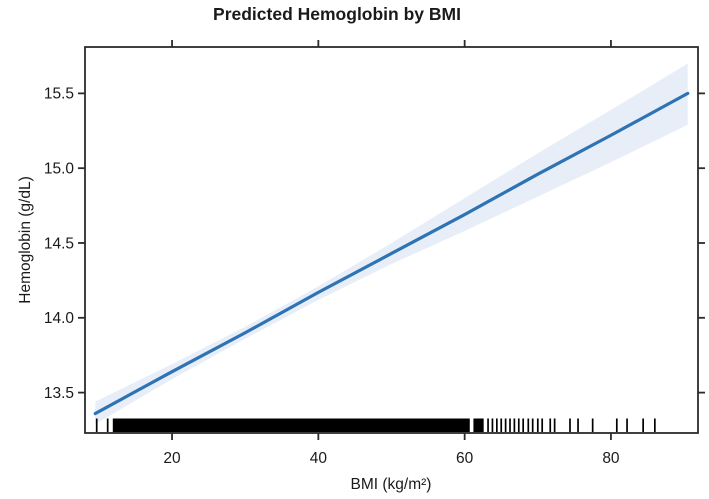  Describe the element at coordinates (59, 393) in the screenshot. I see `y-tick-label: 13.5` at that location.